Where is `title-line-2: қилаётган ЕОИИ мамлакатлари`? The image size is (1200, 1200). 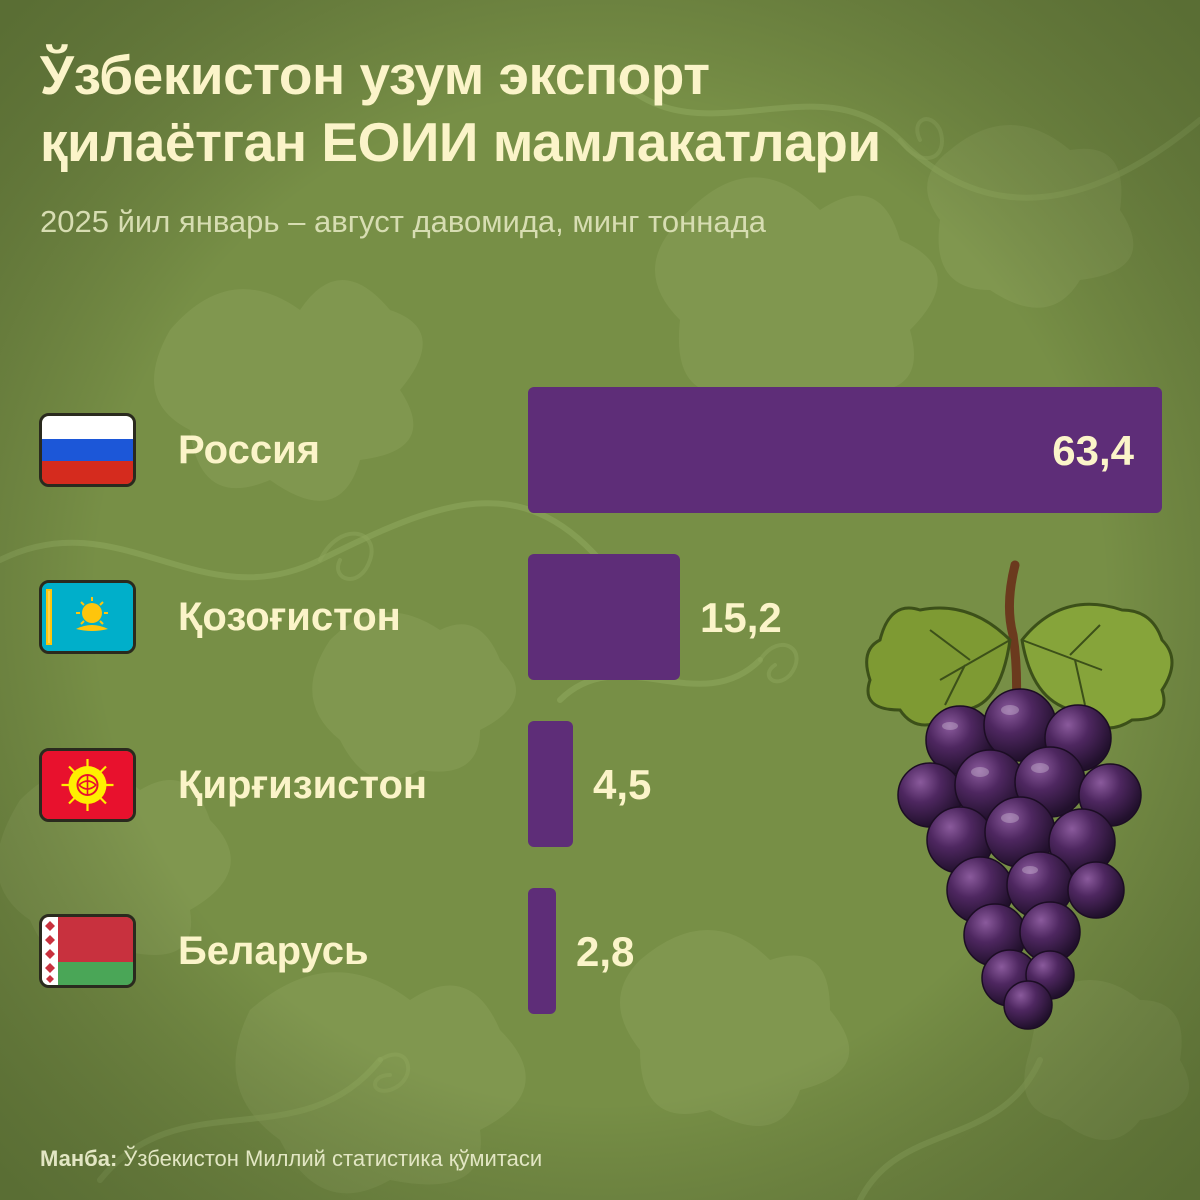 title-line-2: қилаётган ЕОИИ мамлакатлари is located at coordinates (460, 142).